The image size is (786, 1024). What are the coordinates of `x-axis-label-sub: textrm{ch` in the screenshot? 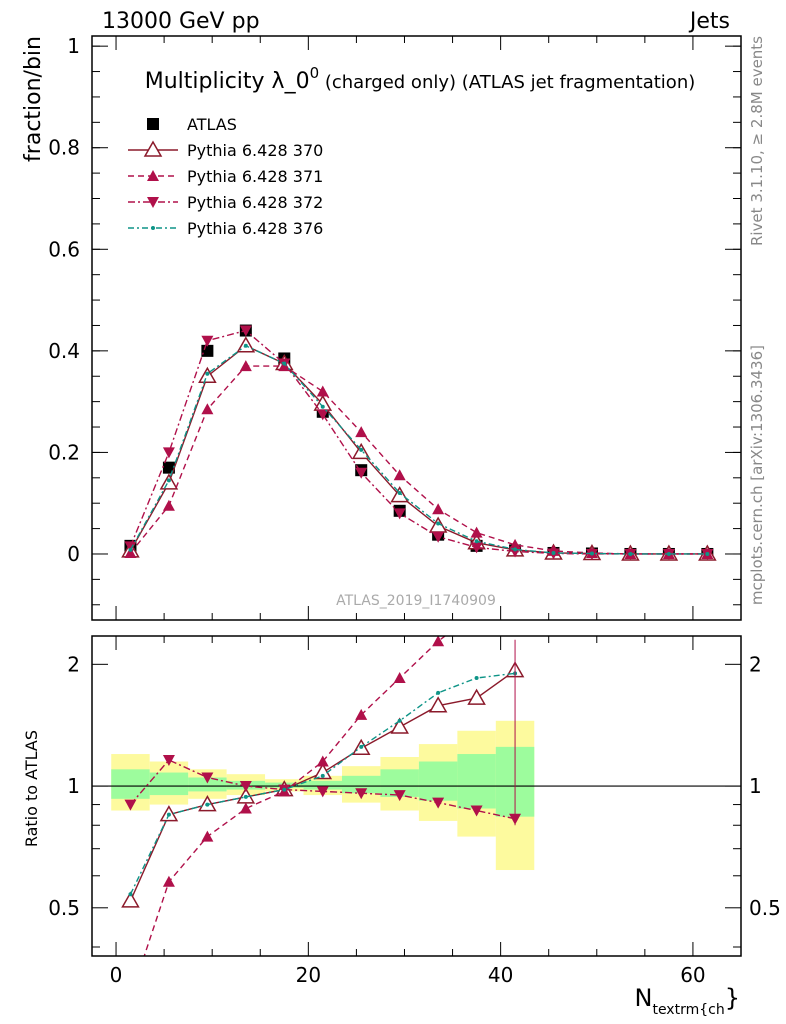 It's located at (688, 1010).